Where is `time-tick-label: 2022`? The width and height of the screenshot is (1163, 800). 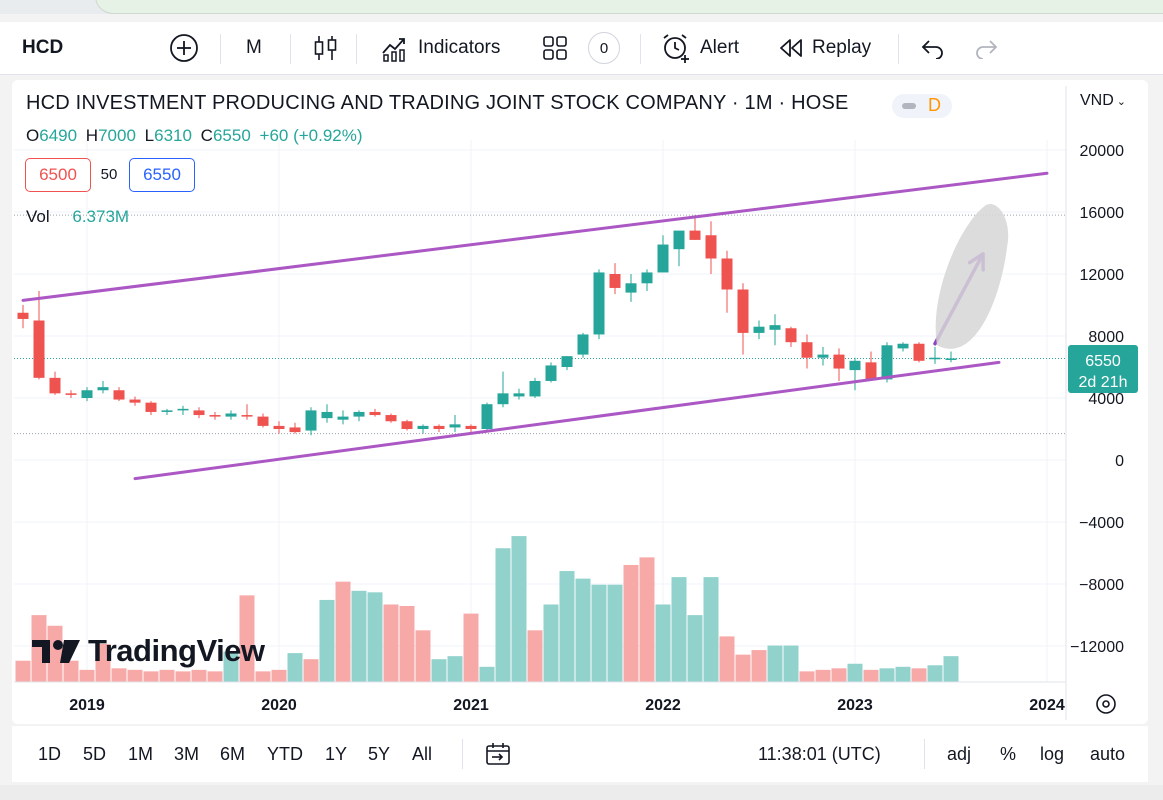 time-tick-label: 2022 is located at coordinates (663, 705).